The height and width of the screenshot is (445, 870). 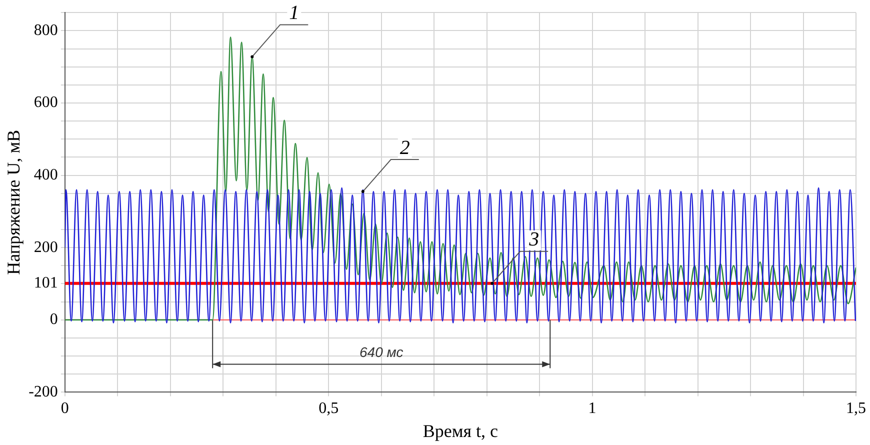 I want to click on x-tick-label: 0,5, so click(x=328, y=409).